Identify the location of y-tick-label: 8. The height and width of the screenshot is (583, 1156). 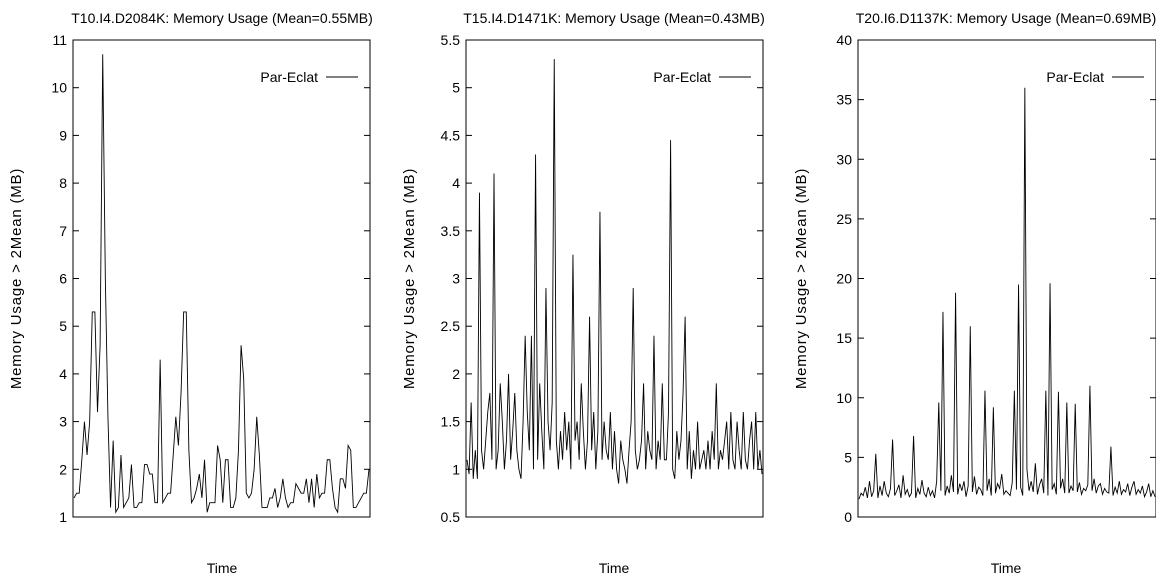
(63, 183).